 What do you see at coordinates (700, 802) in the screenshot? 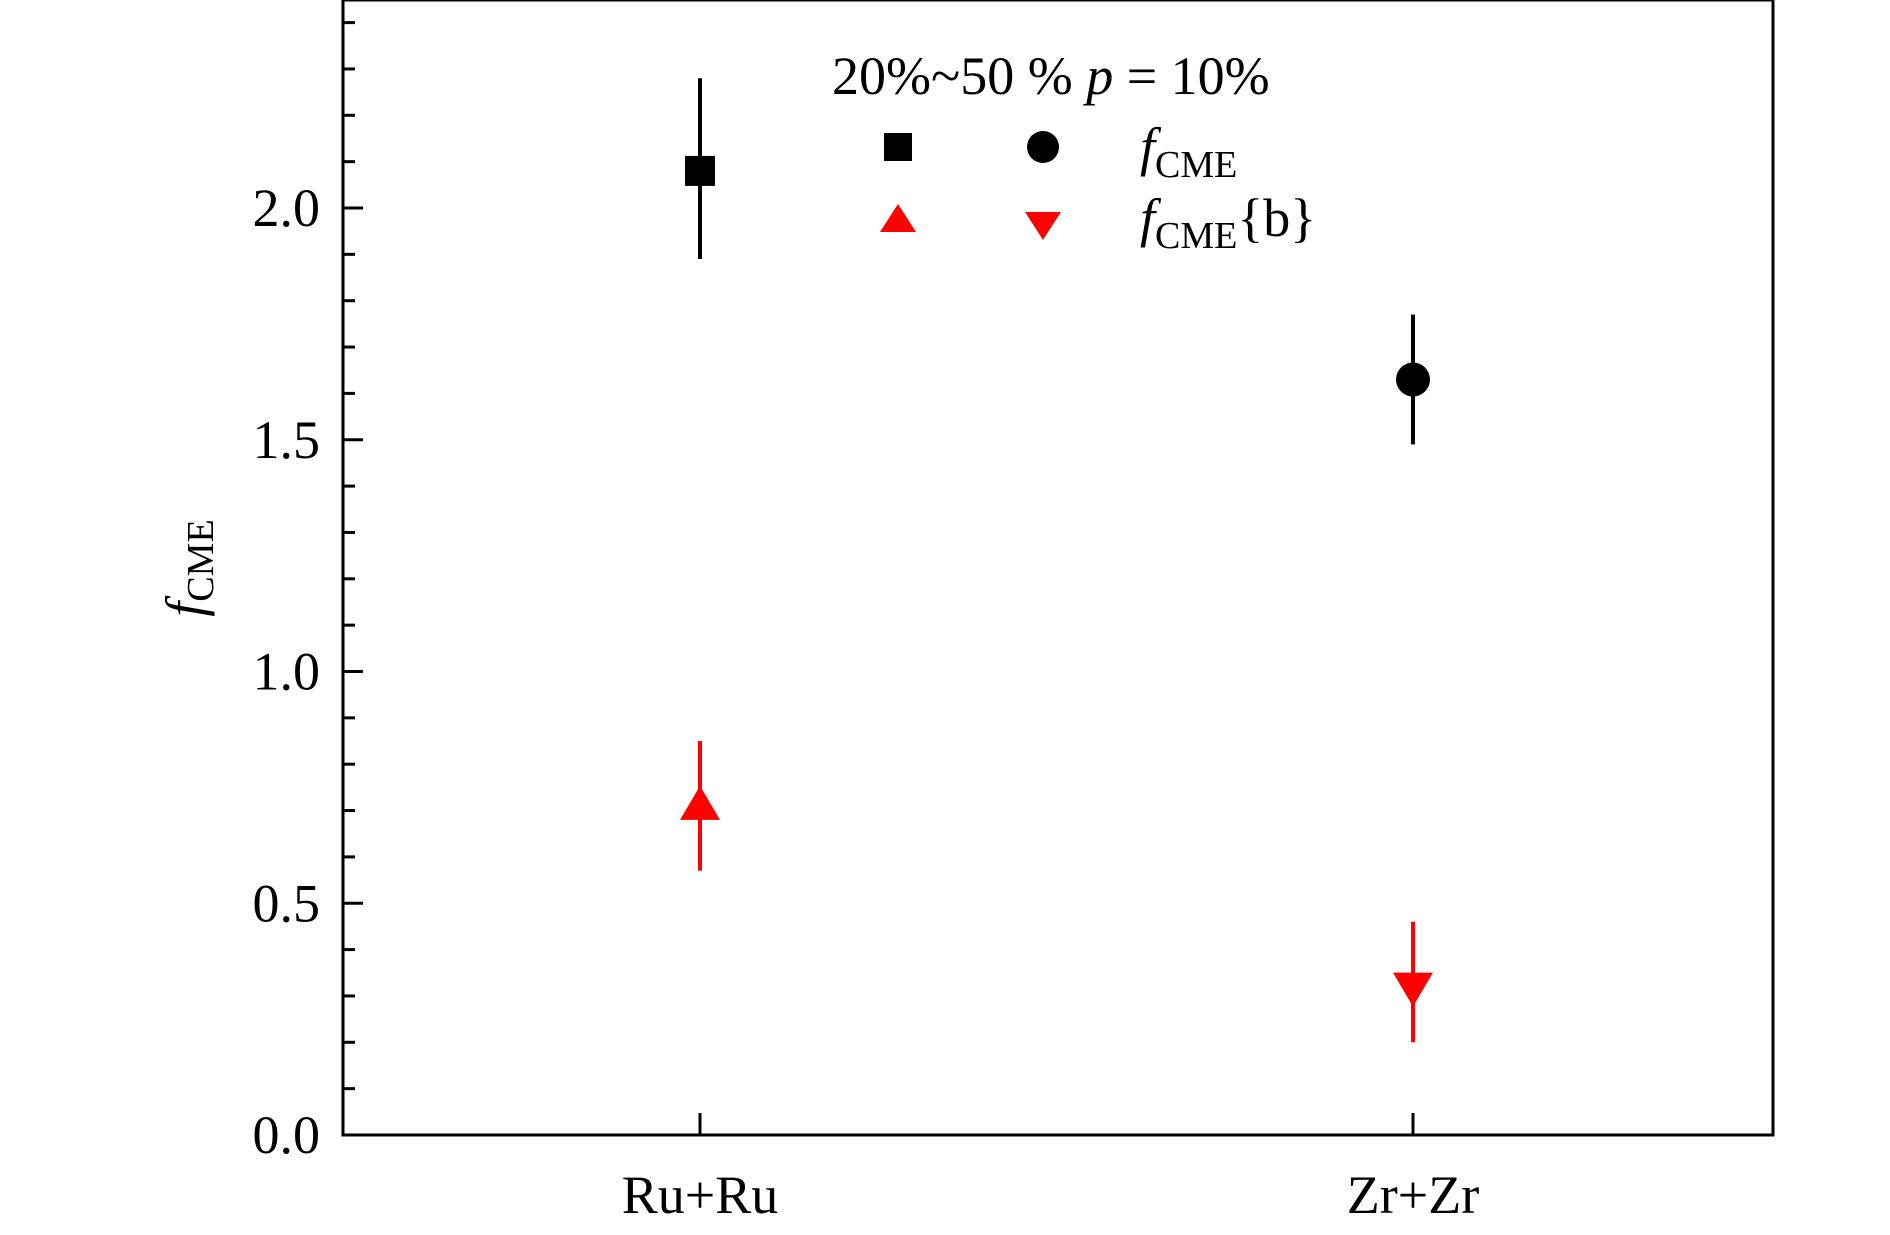
I see `data-point-triangle-up` at bounding box center [700, 802].